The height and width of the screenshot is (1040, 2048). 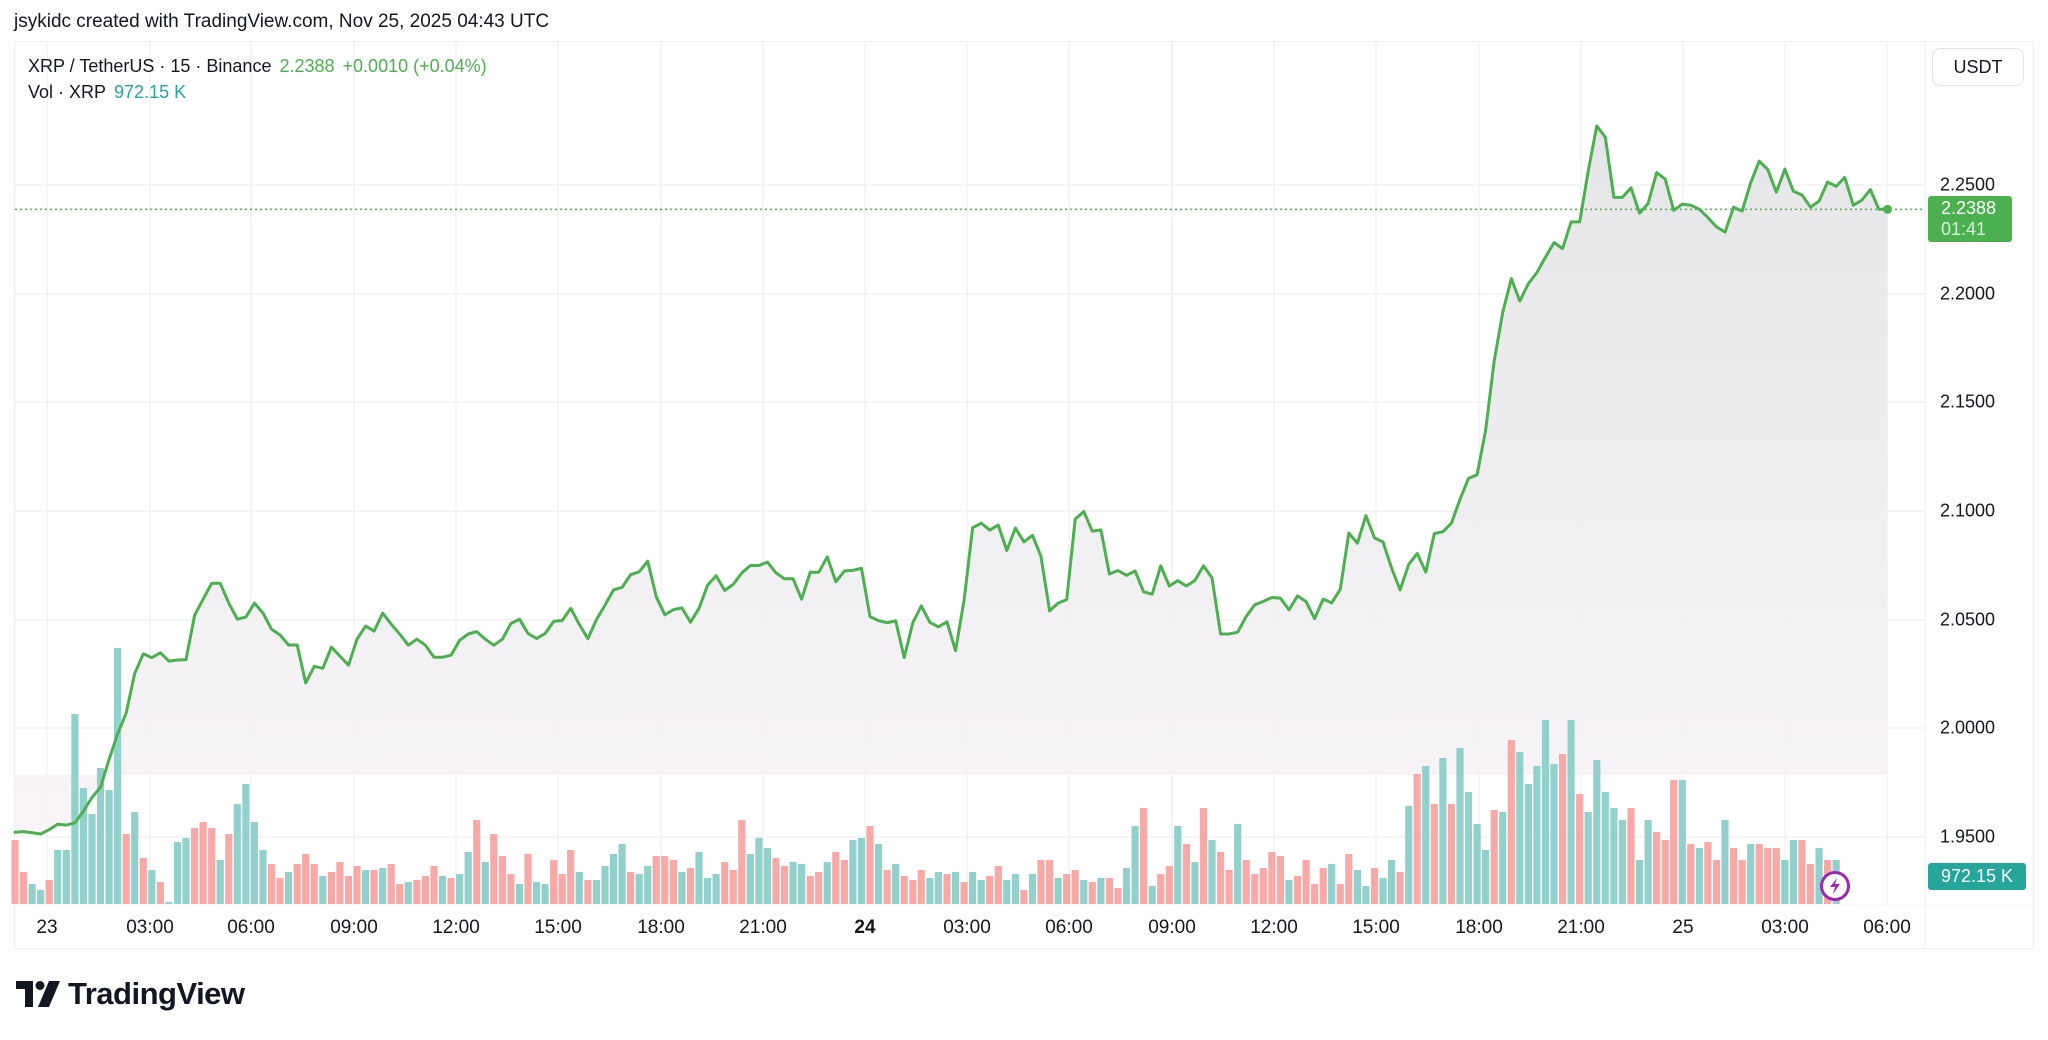 I want to click on volume-value-label: 972.15 K, so click(x=1977, y=876).